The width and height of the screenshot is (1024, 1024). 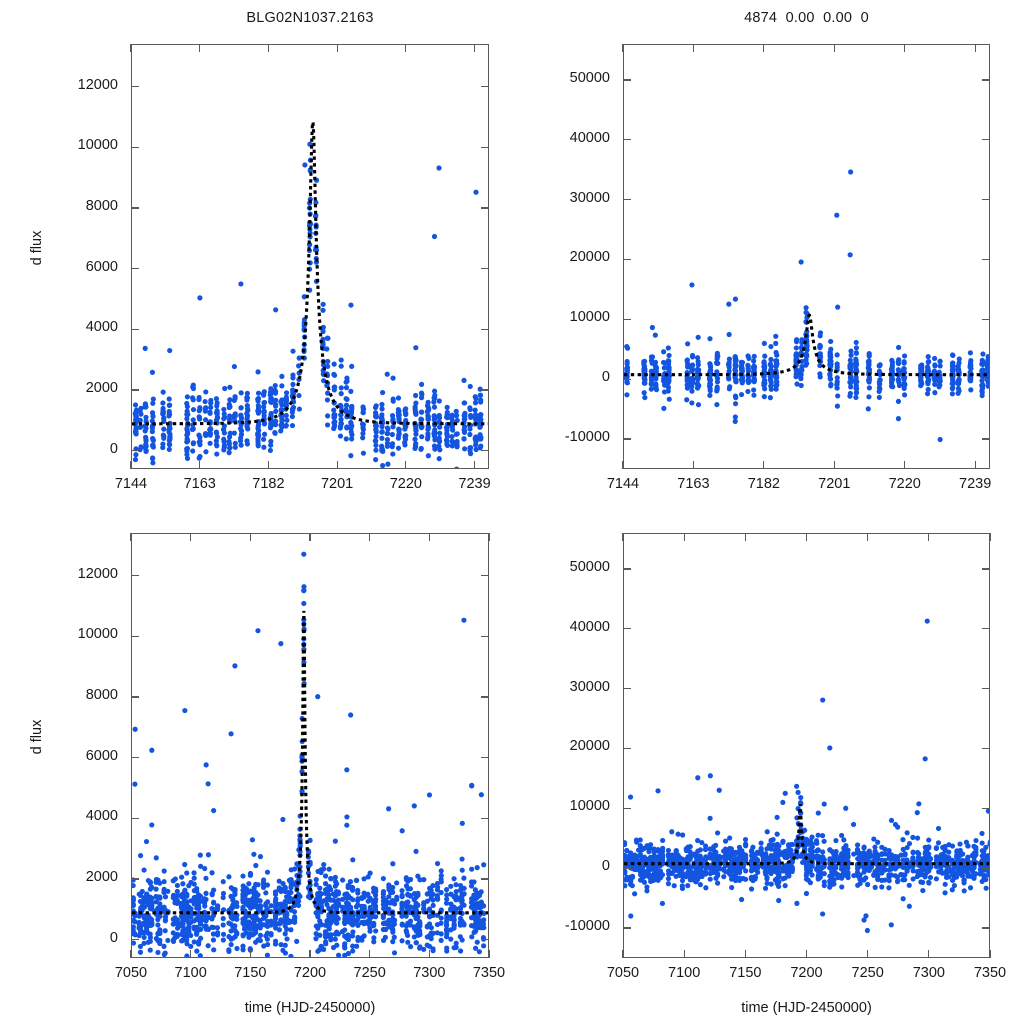 I want to click on y-tick-label: -10000, so click(x=587, y=926).